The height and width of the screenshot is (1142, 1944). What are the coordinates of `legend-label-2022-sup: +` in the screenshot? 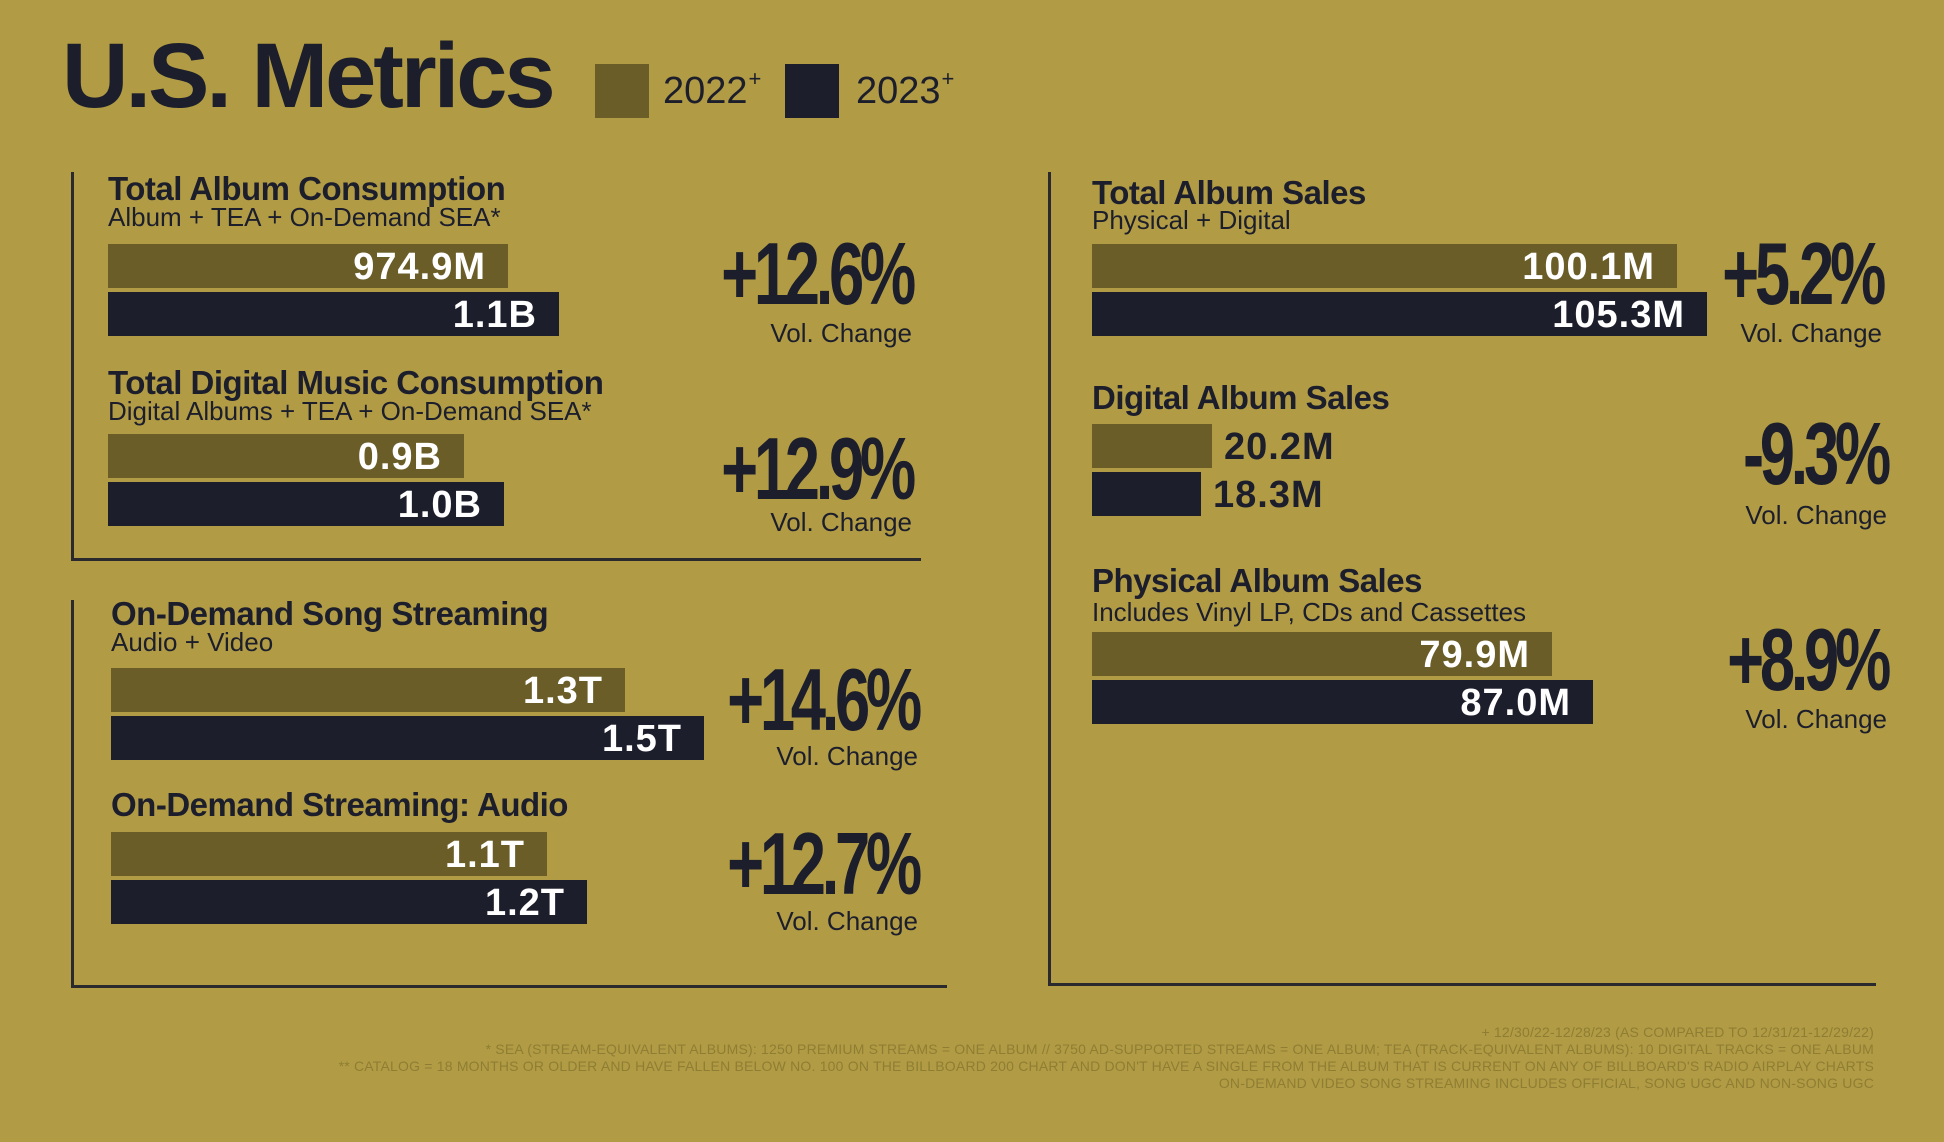 It's located at (755, 78).